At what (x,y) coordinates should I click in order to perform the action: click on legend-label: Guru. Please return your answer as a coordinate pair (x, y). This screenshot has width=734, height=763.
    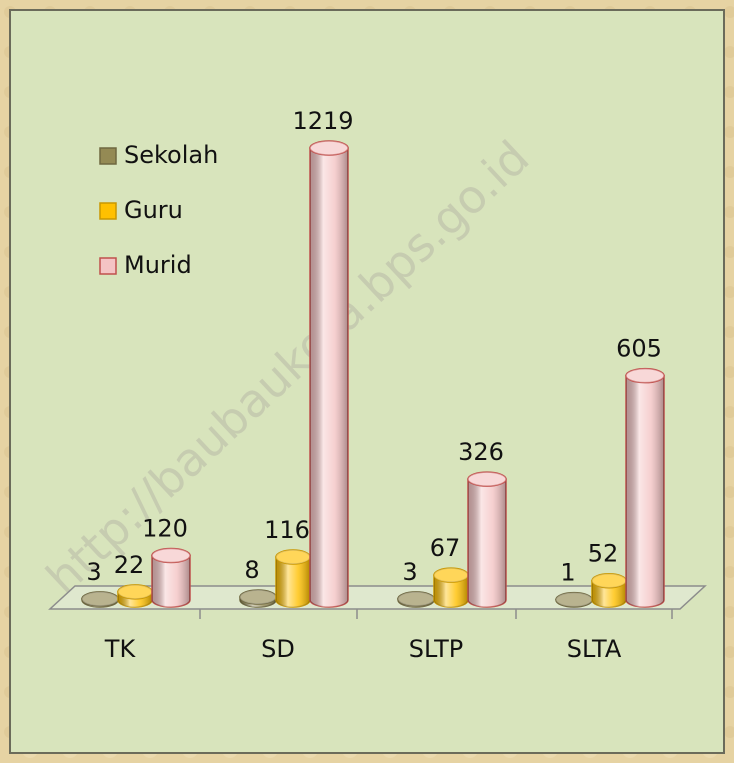
    Looking at the image, I should click on (153, 210).